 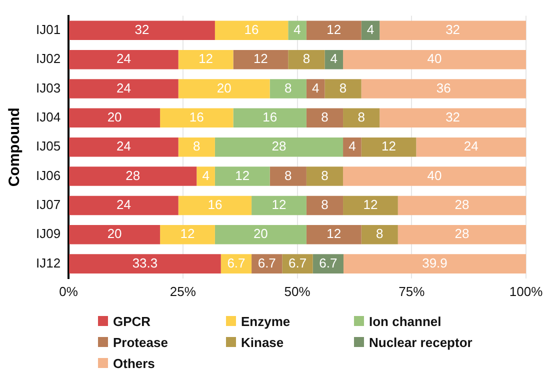 I want to click on legend-label: Others, so click(x=134, y=363).